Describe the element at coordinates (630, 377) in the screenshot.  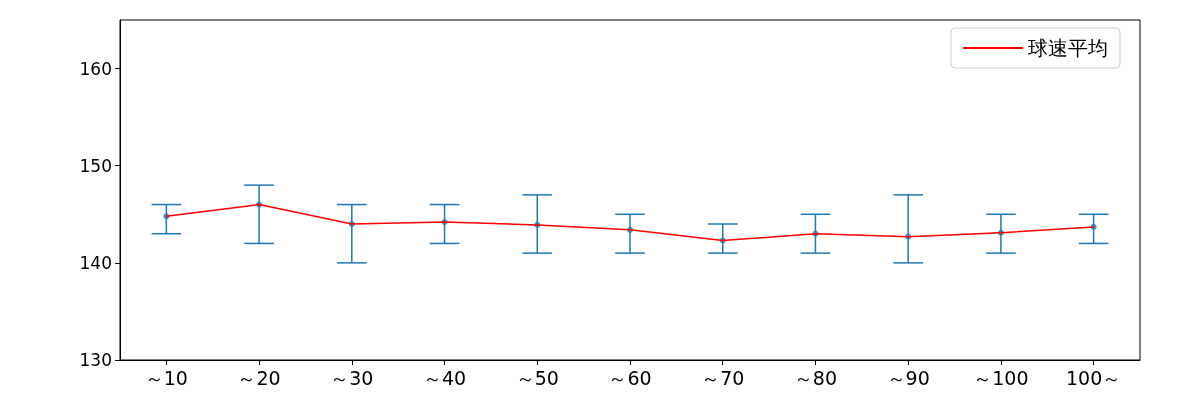
I see `x-tick-label: ～60` at that location.